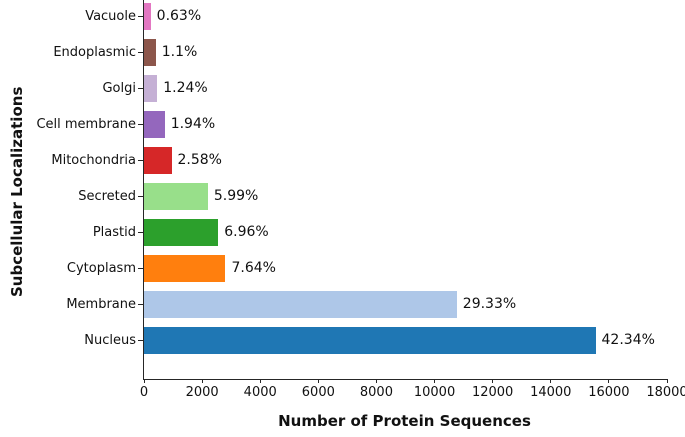  I want to click on category-label-mitochondria: Mitochondria, so click(93, 160).